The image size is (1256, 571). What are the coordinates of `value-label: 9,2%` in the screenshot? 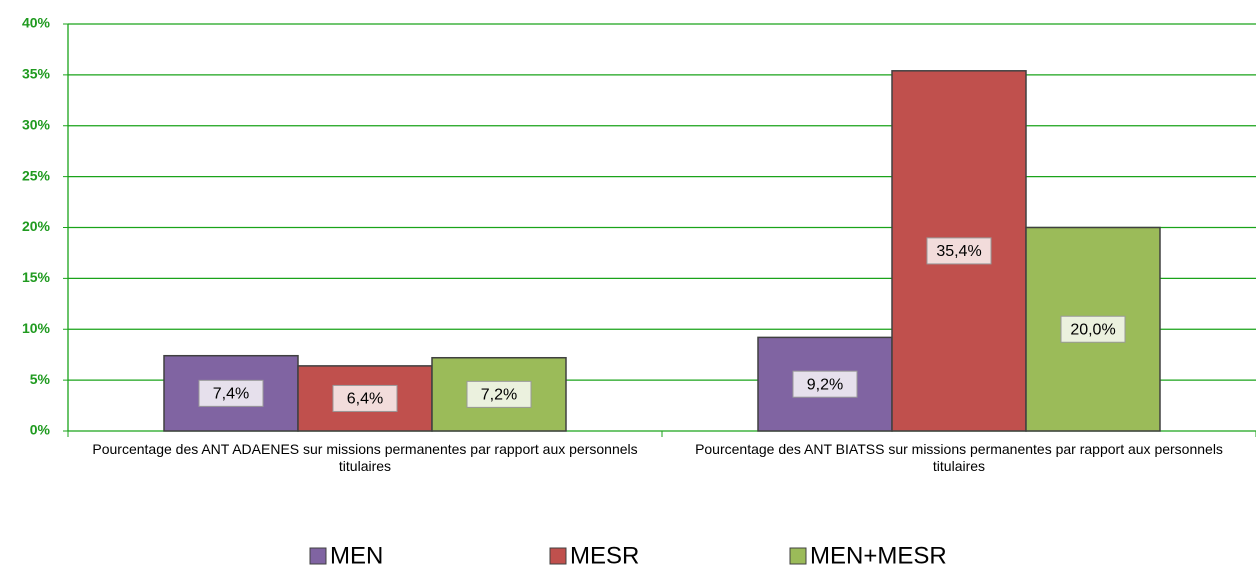 It's located at (825, 384).